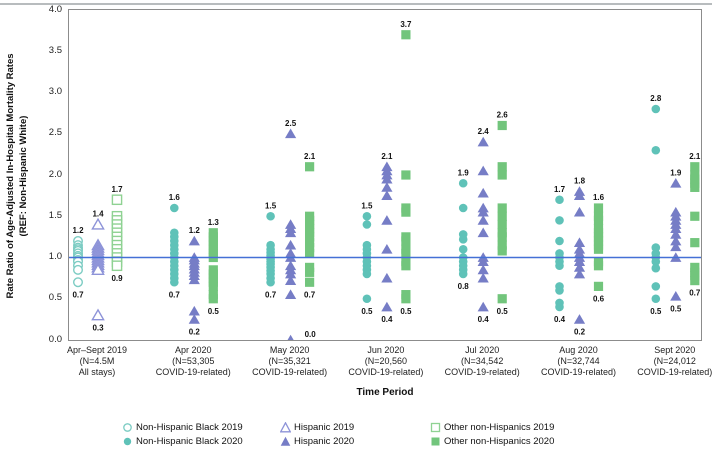 The height and width of the screenshot is (458, 712). I want to click on x-group-label: Apr–Sept 2019 (N=4.5M All stays), so click(97, 361).